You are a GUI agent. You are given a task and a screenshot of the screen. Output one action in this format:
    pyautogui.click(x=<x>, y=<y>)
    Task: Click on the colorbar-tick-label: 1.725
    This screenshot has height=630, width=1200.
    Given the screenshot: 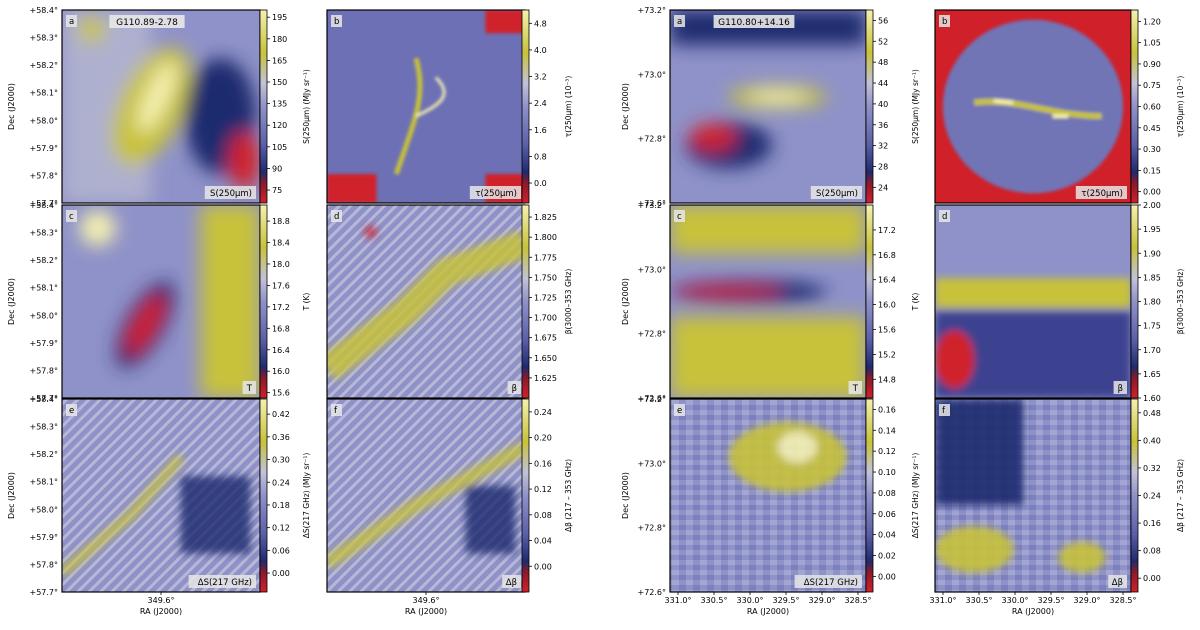 What is the action you would take?
    pyautogui.click(x=545, y=297)
    